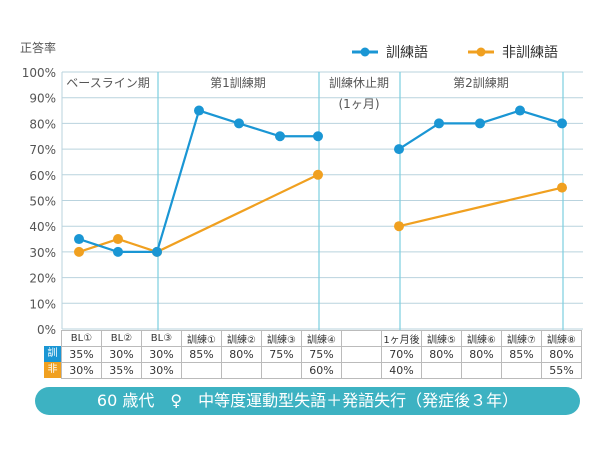  I want to click on table-value-cell: 40%, so click(401, 370).